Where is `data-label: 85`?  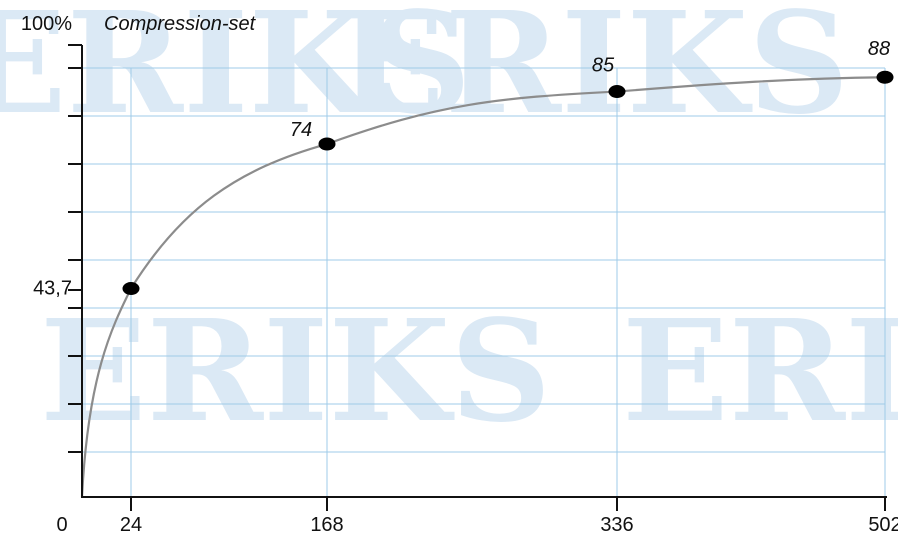
data-label: 85 is located at coordinates (603, 66).